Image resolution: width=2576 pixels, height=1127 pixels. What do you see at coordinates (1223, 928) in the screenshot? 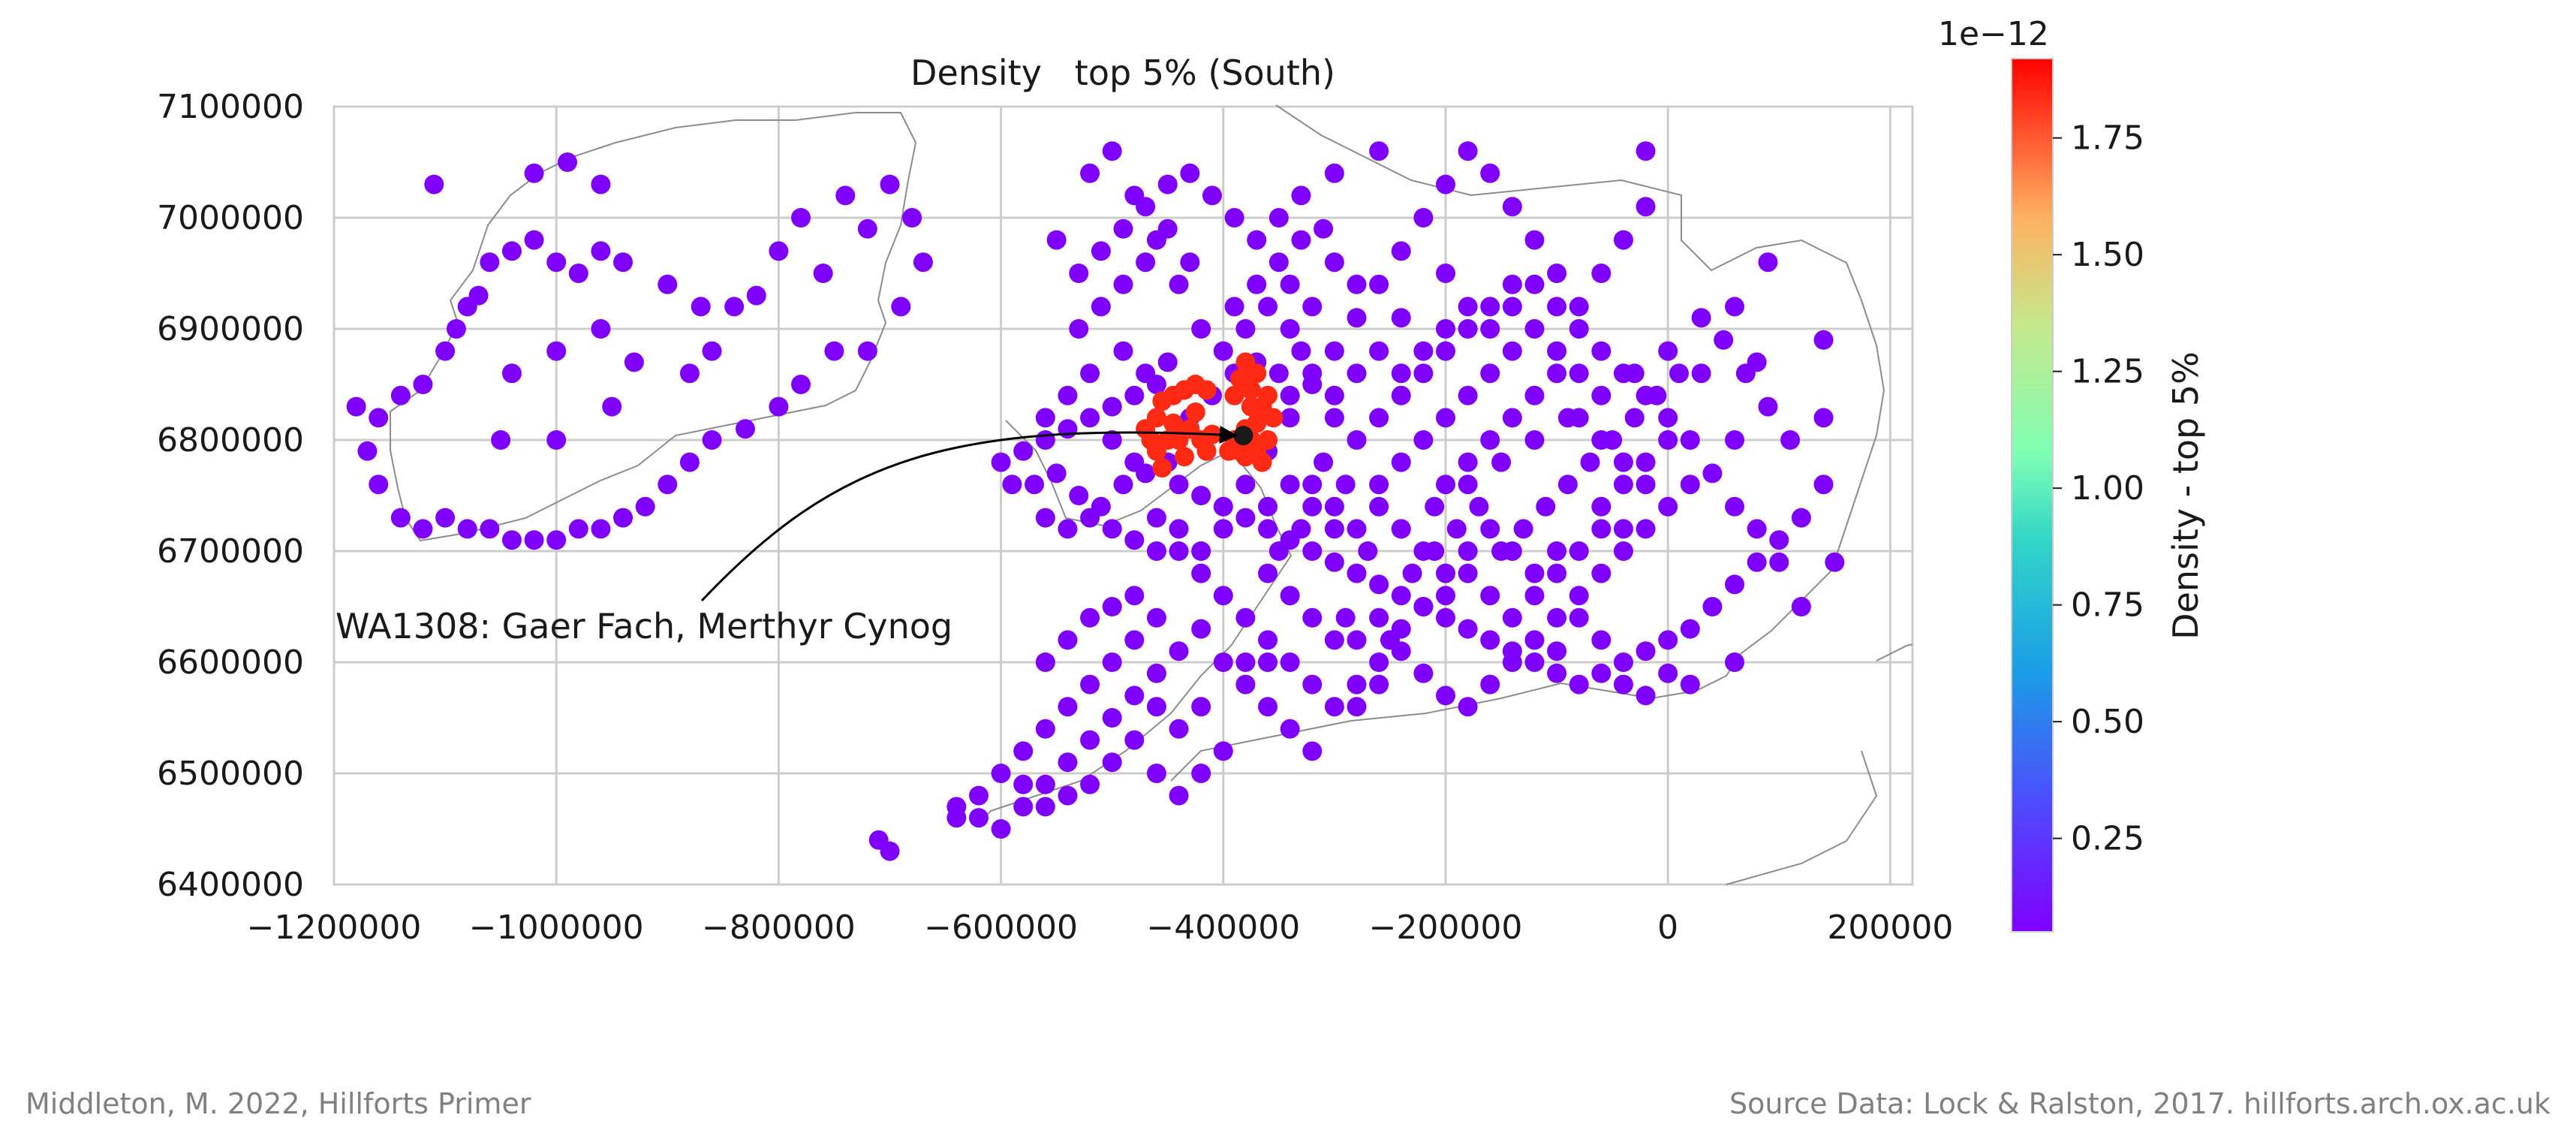
I see `x-tick-label: −400000` at bounding box center [1223, 928].